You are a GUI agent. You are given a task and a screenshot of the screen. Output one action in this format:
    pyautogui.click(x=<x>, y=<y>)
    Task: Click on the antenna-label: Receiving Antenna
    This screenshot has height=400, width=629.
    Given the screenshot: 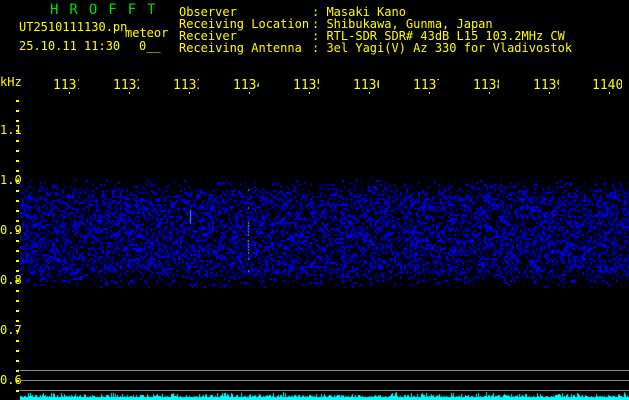 What is the action you would take?
    pyautogui.click(x=240, y=48)
    